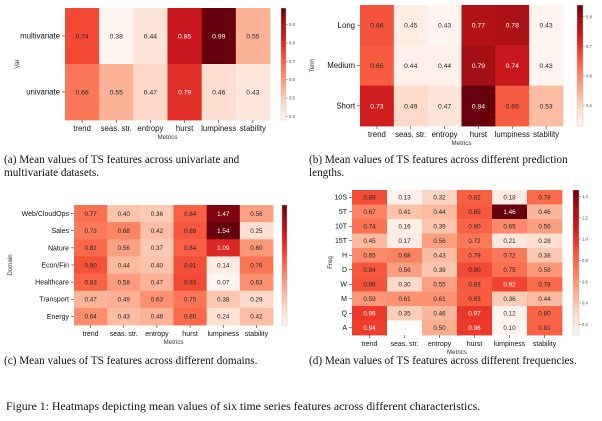  I want to click on cell-value-label: 1.09, so click(223, 248).